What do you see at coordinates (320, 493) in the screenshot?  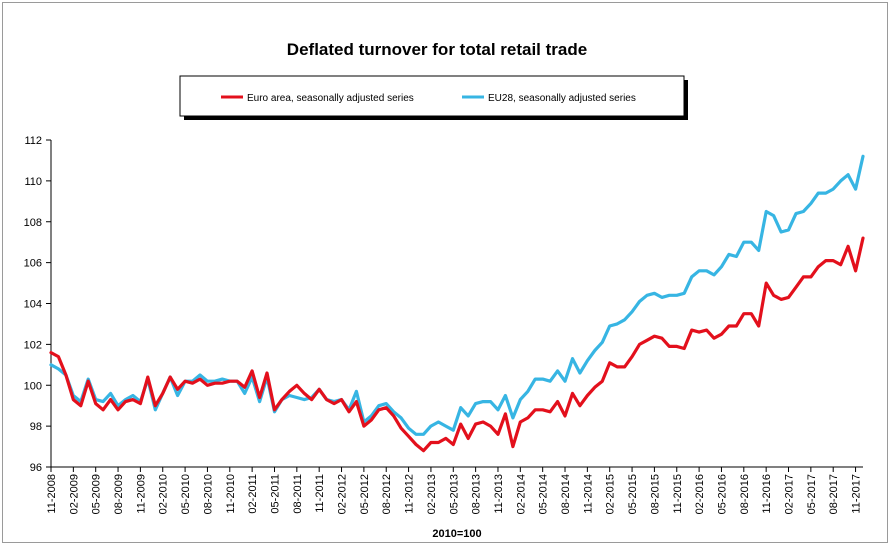 I see `x-tick-label: 11-2011` at bounding box center [320, 493].